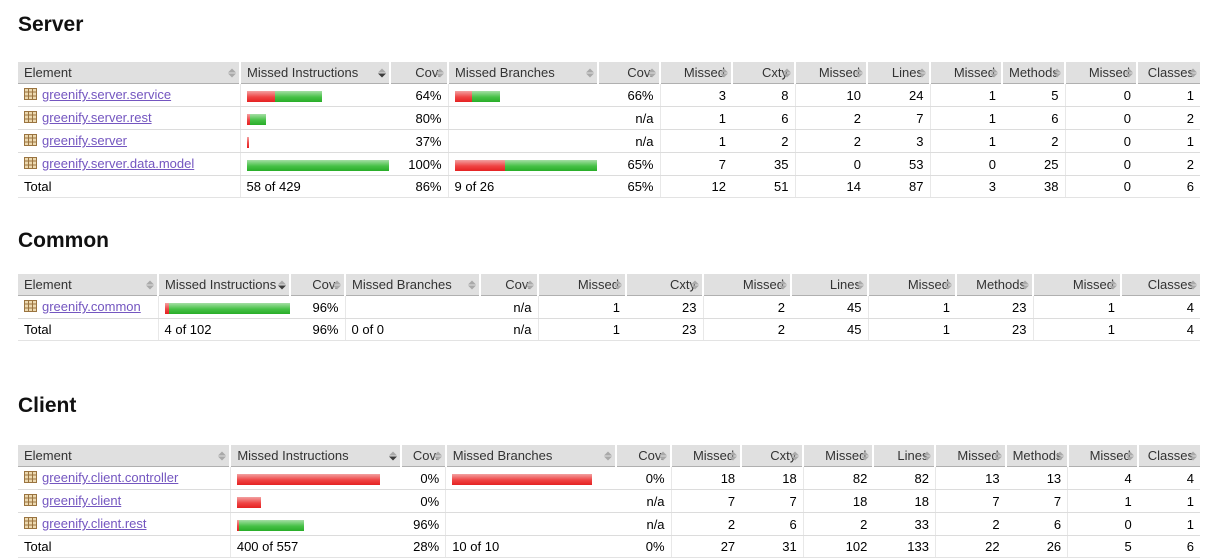 Image resolution: width=1212 pixels, height=560 pixels. I want to click on total-missed-lines: 14, so click(830, 186).